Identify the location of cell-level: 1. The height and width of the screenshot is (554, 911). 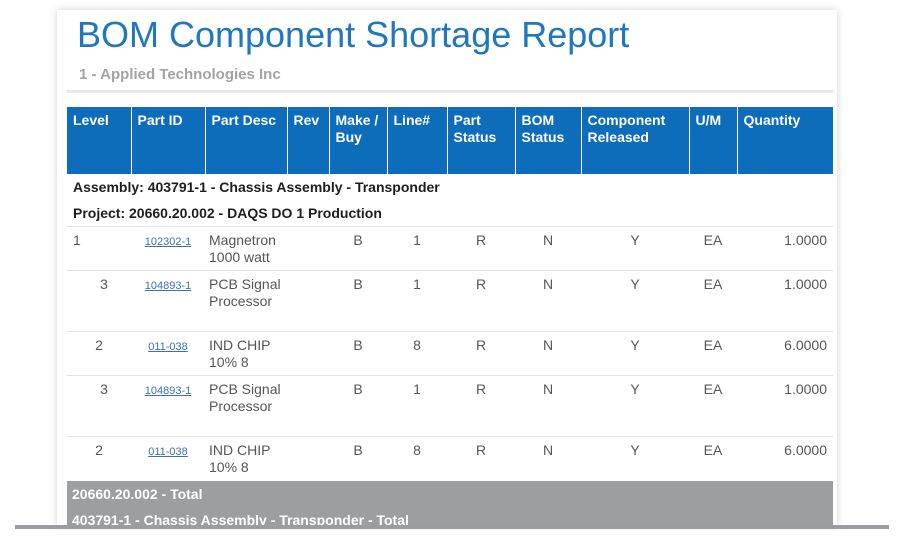
(99, 248).